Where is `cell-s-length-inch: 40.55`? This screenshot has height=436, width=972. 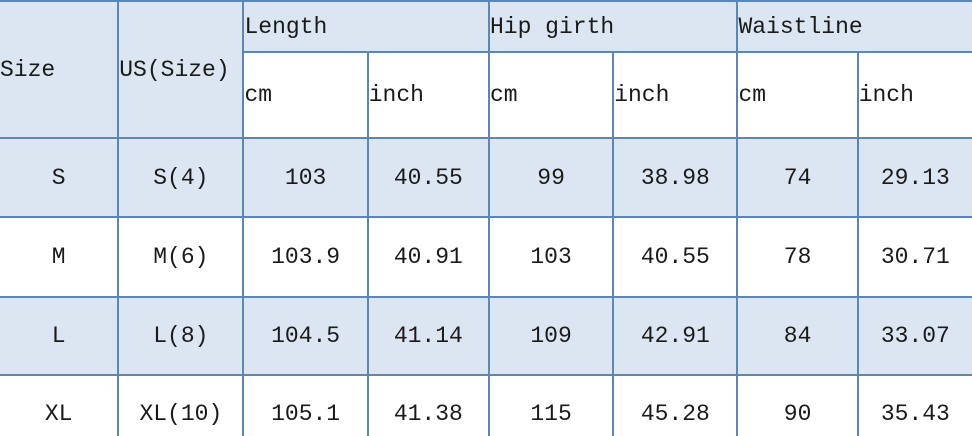
cell-s-length-inch: 40.55 is located at coordinates (428, 177).